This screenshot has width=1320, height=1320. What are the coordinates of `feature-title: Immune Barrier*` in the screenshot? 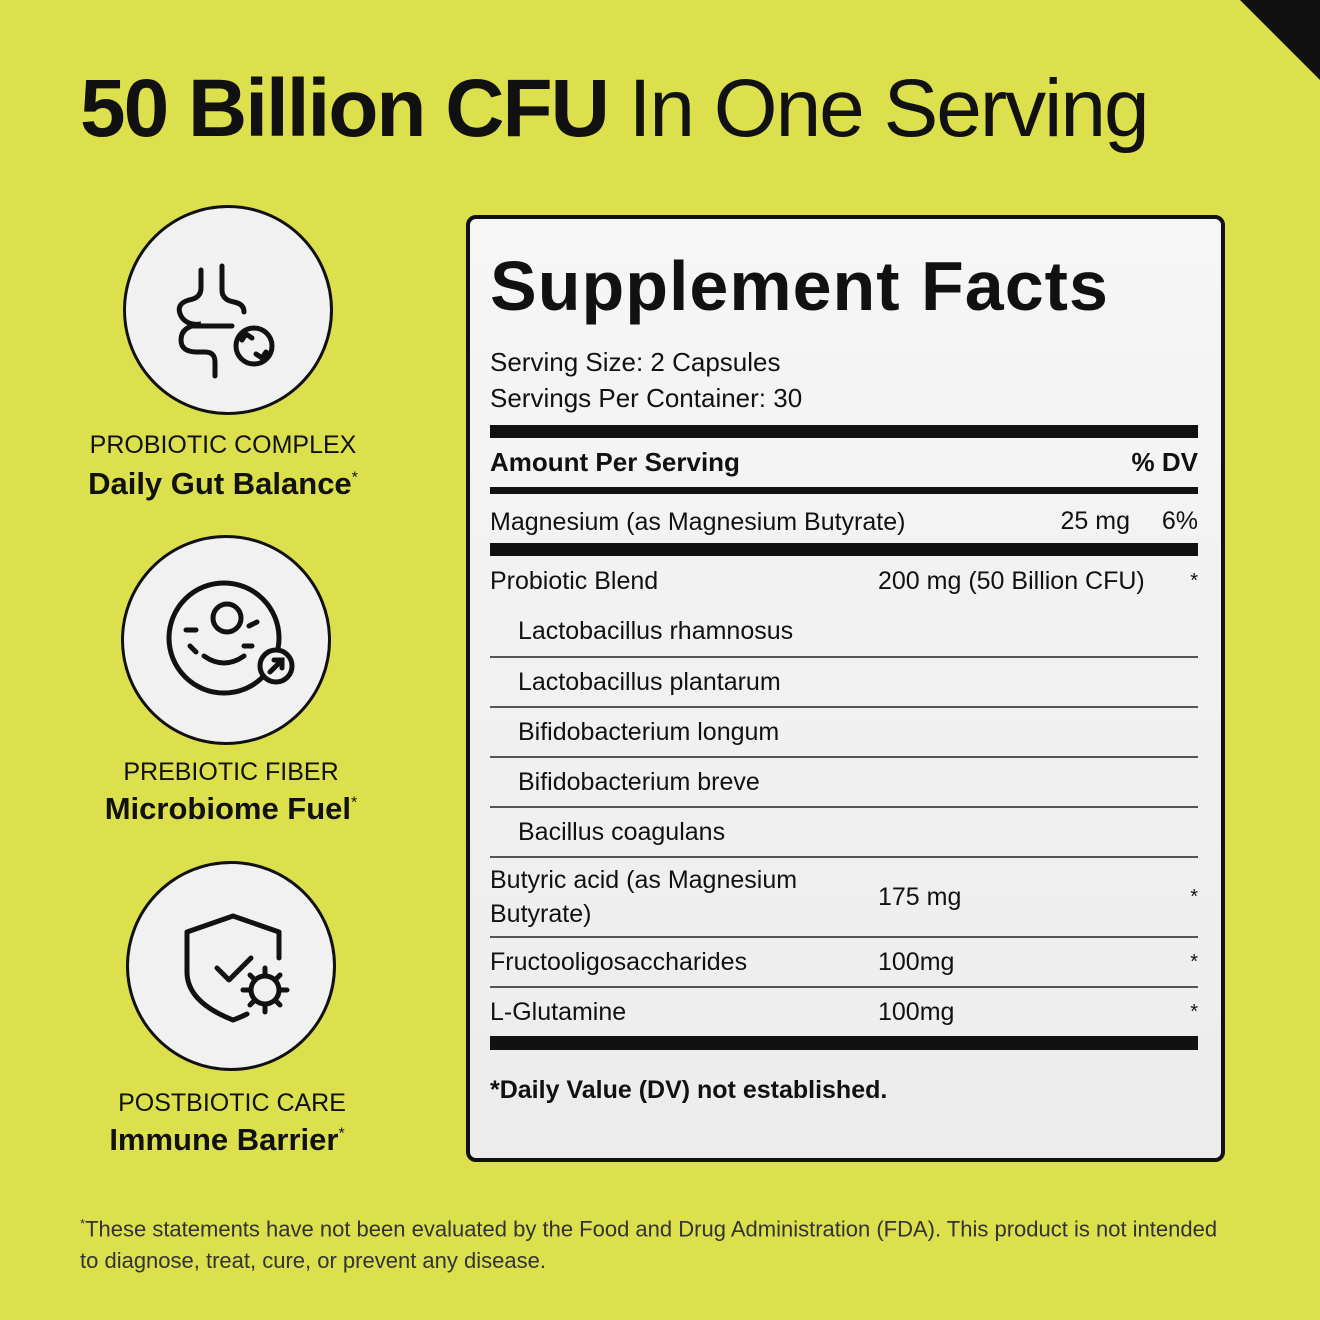 It's located at (227, 1140).